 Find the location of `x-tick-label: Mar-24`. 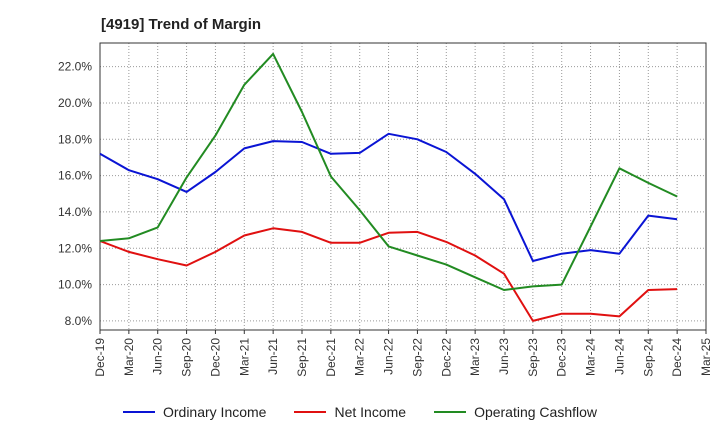

x-tick-label: Mar-24 is located at coordinates (591, 357).